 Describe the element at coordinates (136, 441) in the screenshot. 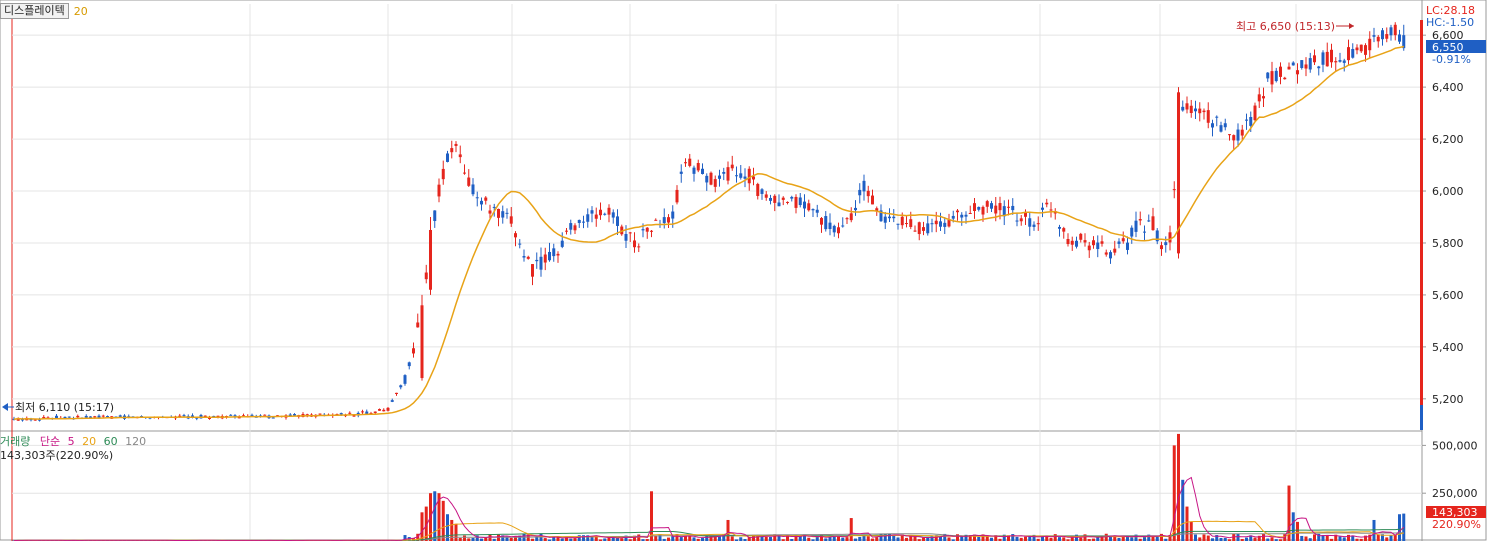

I see `ma120-label: 120` at that location.